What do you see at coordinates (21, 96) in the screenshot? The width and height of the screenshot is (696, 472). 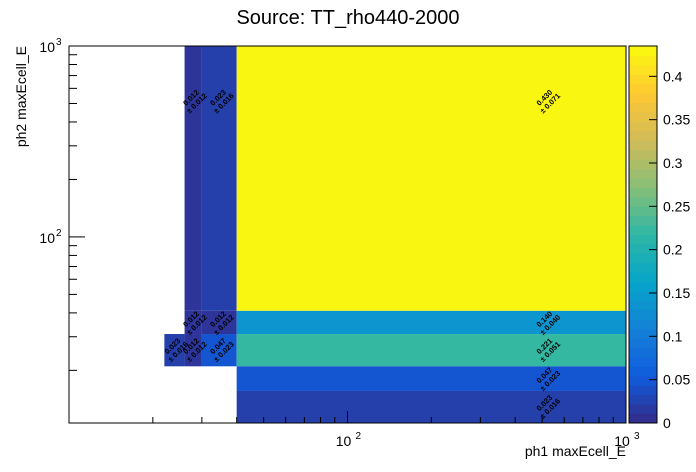 I see `y-axis-label: ph2 maxEcell_E` at bounding box center [21, 96].